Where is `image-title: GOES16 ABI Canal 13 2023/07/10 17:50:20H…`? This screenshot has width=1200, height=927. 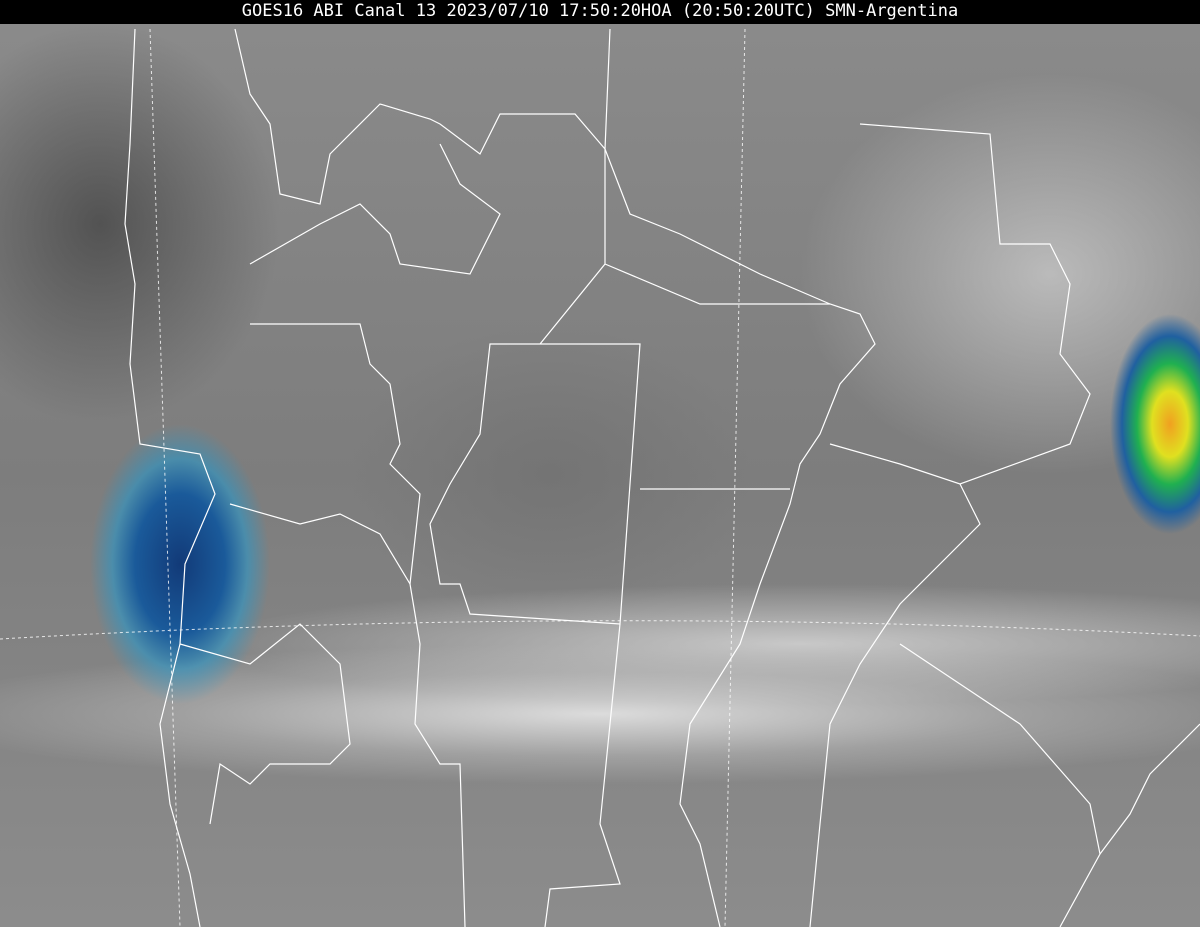 image-title: GOES16 ABI Canal 13 2023/07/10 17:50:20H… is located at coordinates (600, 12).